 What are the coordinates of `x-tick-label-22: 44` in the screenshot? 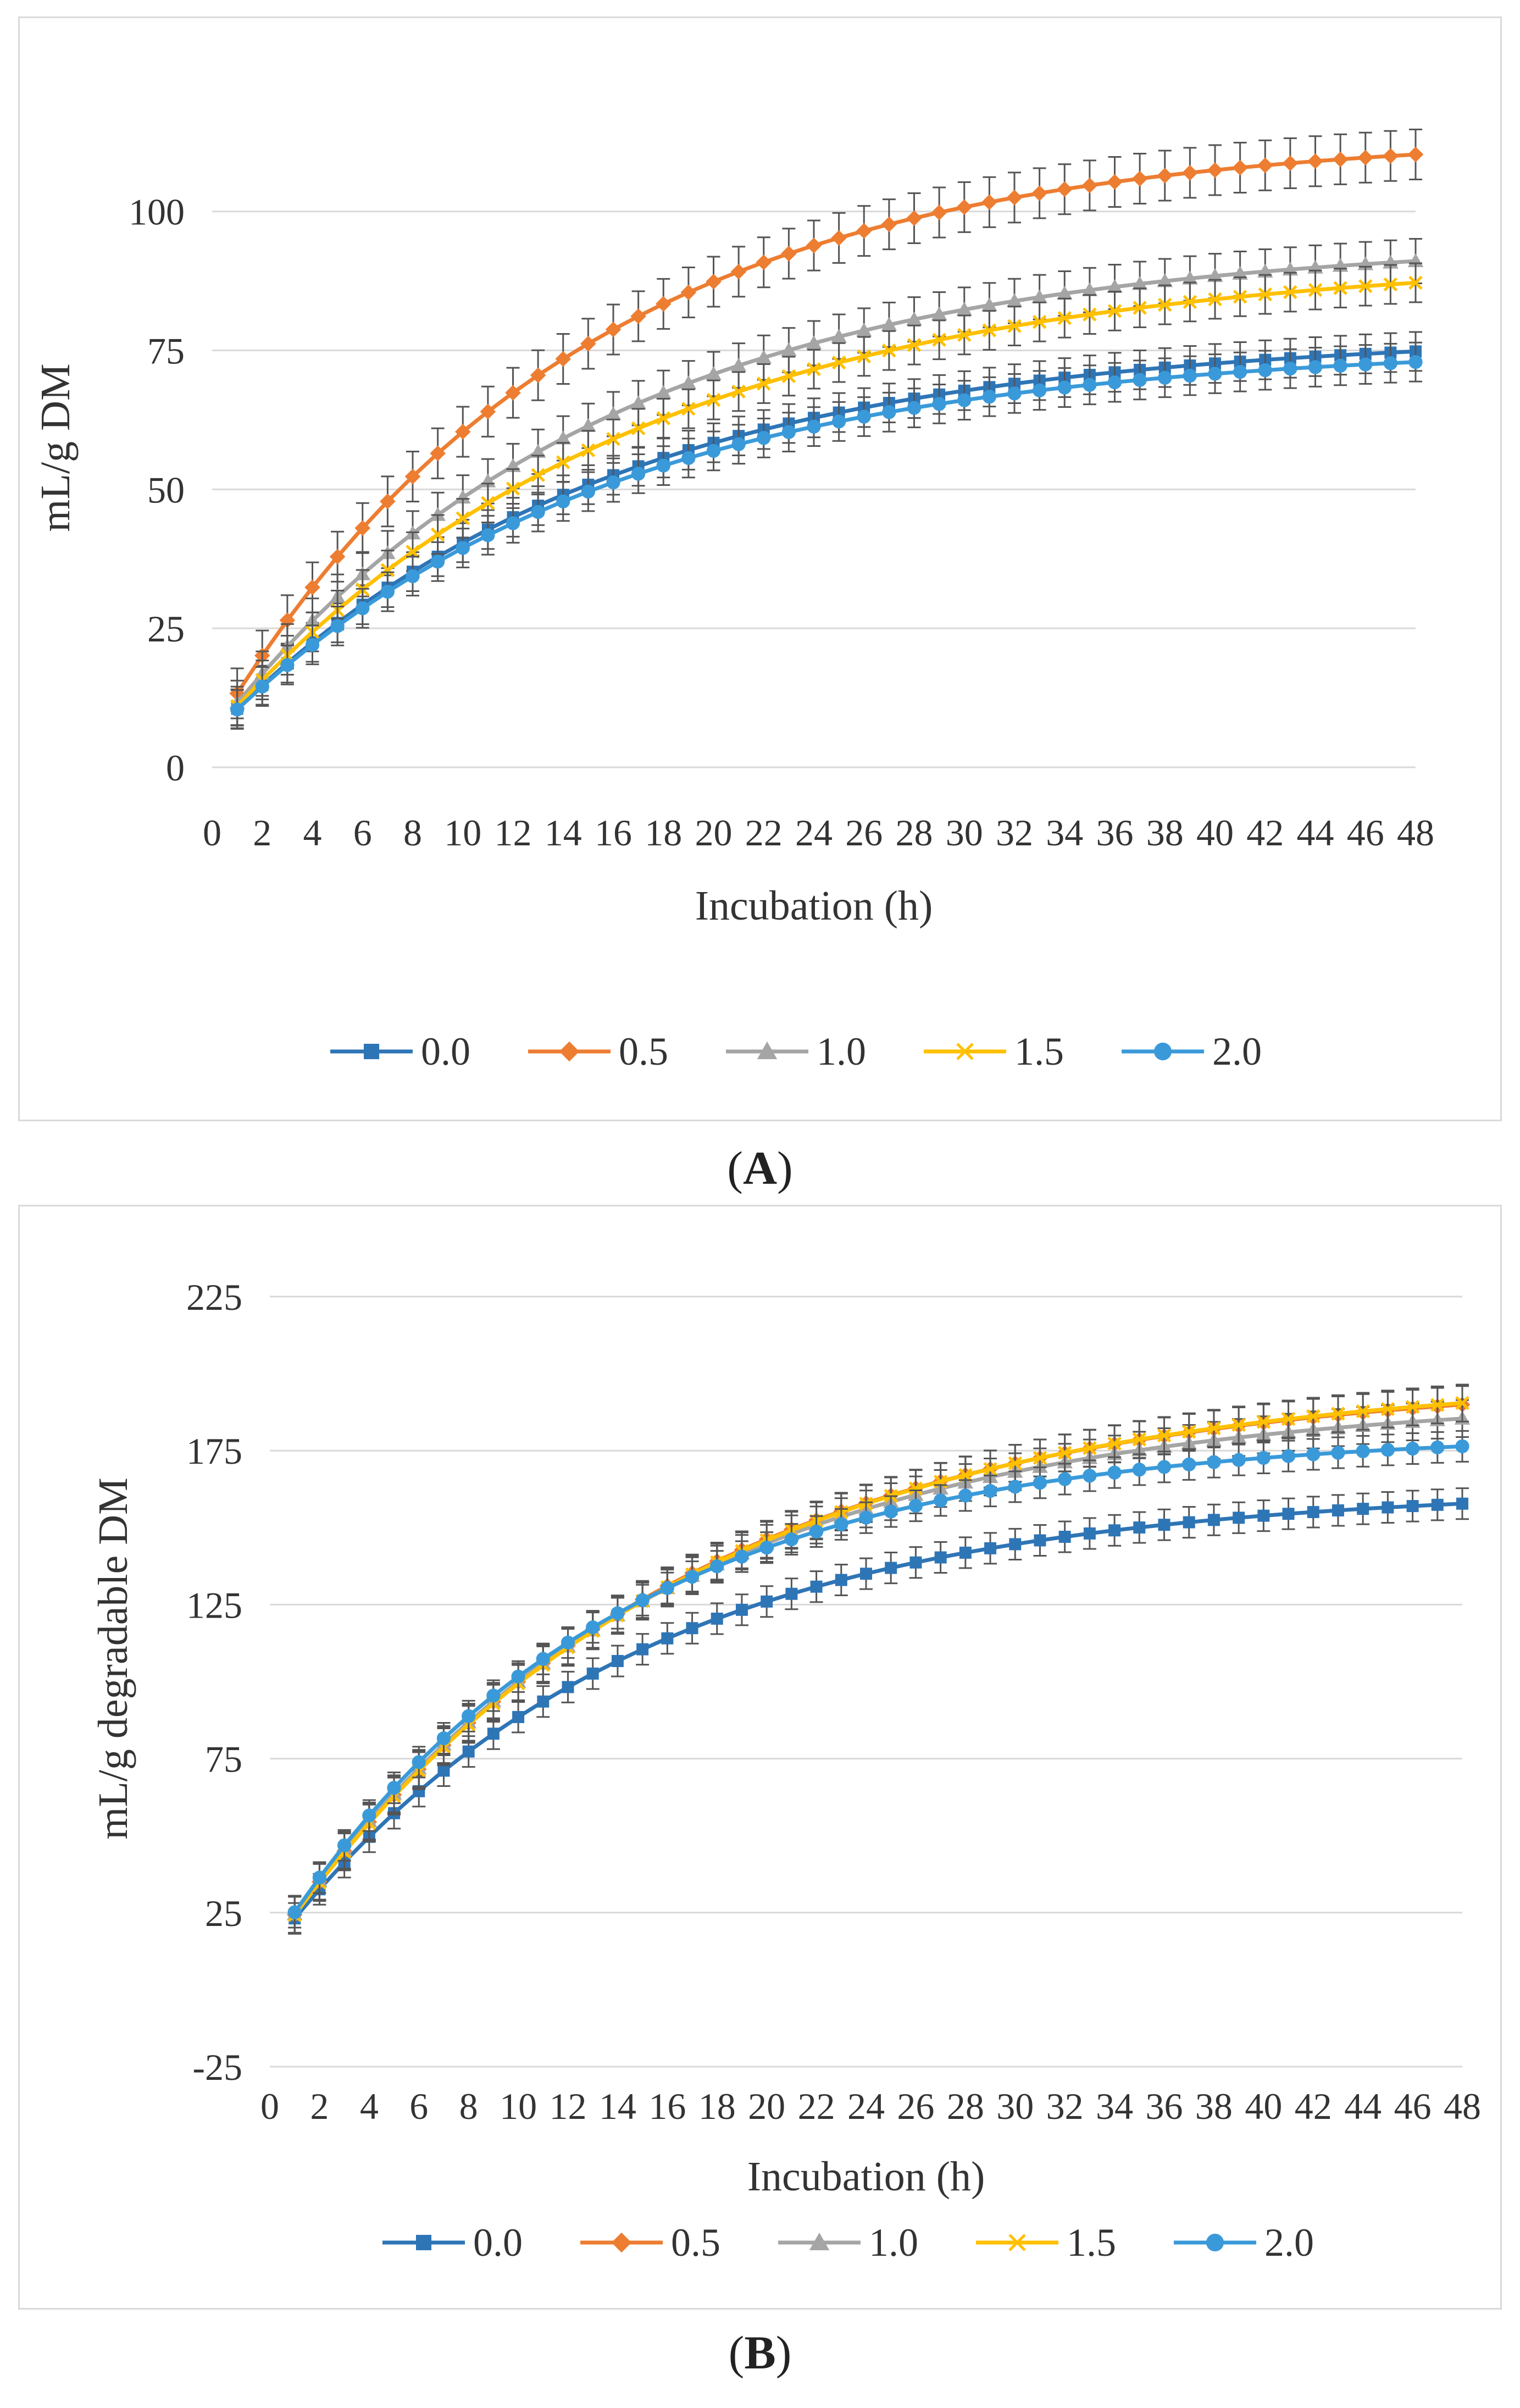 It's located at (1315, 833).